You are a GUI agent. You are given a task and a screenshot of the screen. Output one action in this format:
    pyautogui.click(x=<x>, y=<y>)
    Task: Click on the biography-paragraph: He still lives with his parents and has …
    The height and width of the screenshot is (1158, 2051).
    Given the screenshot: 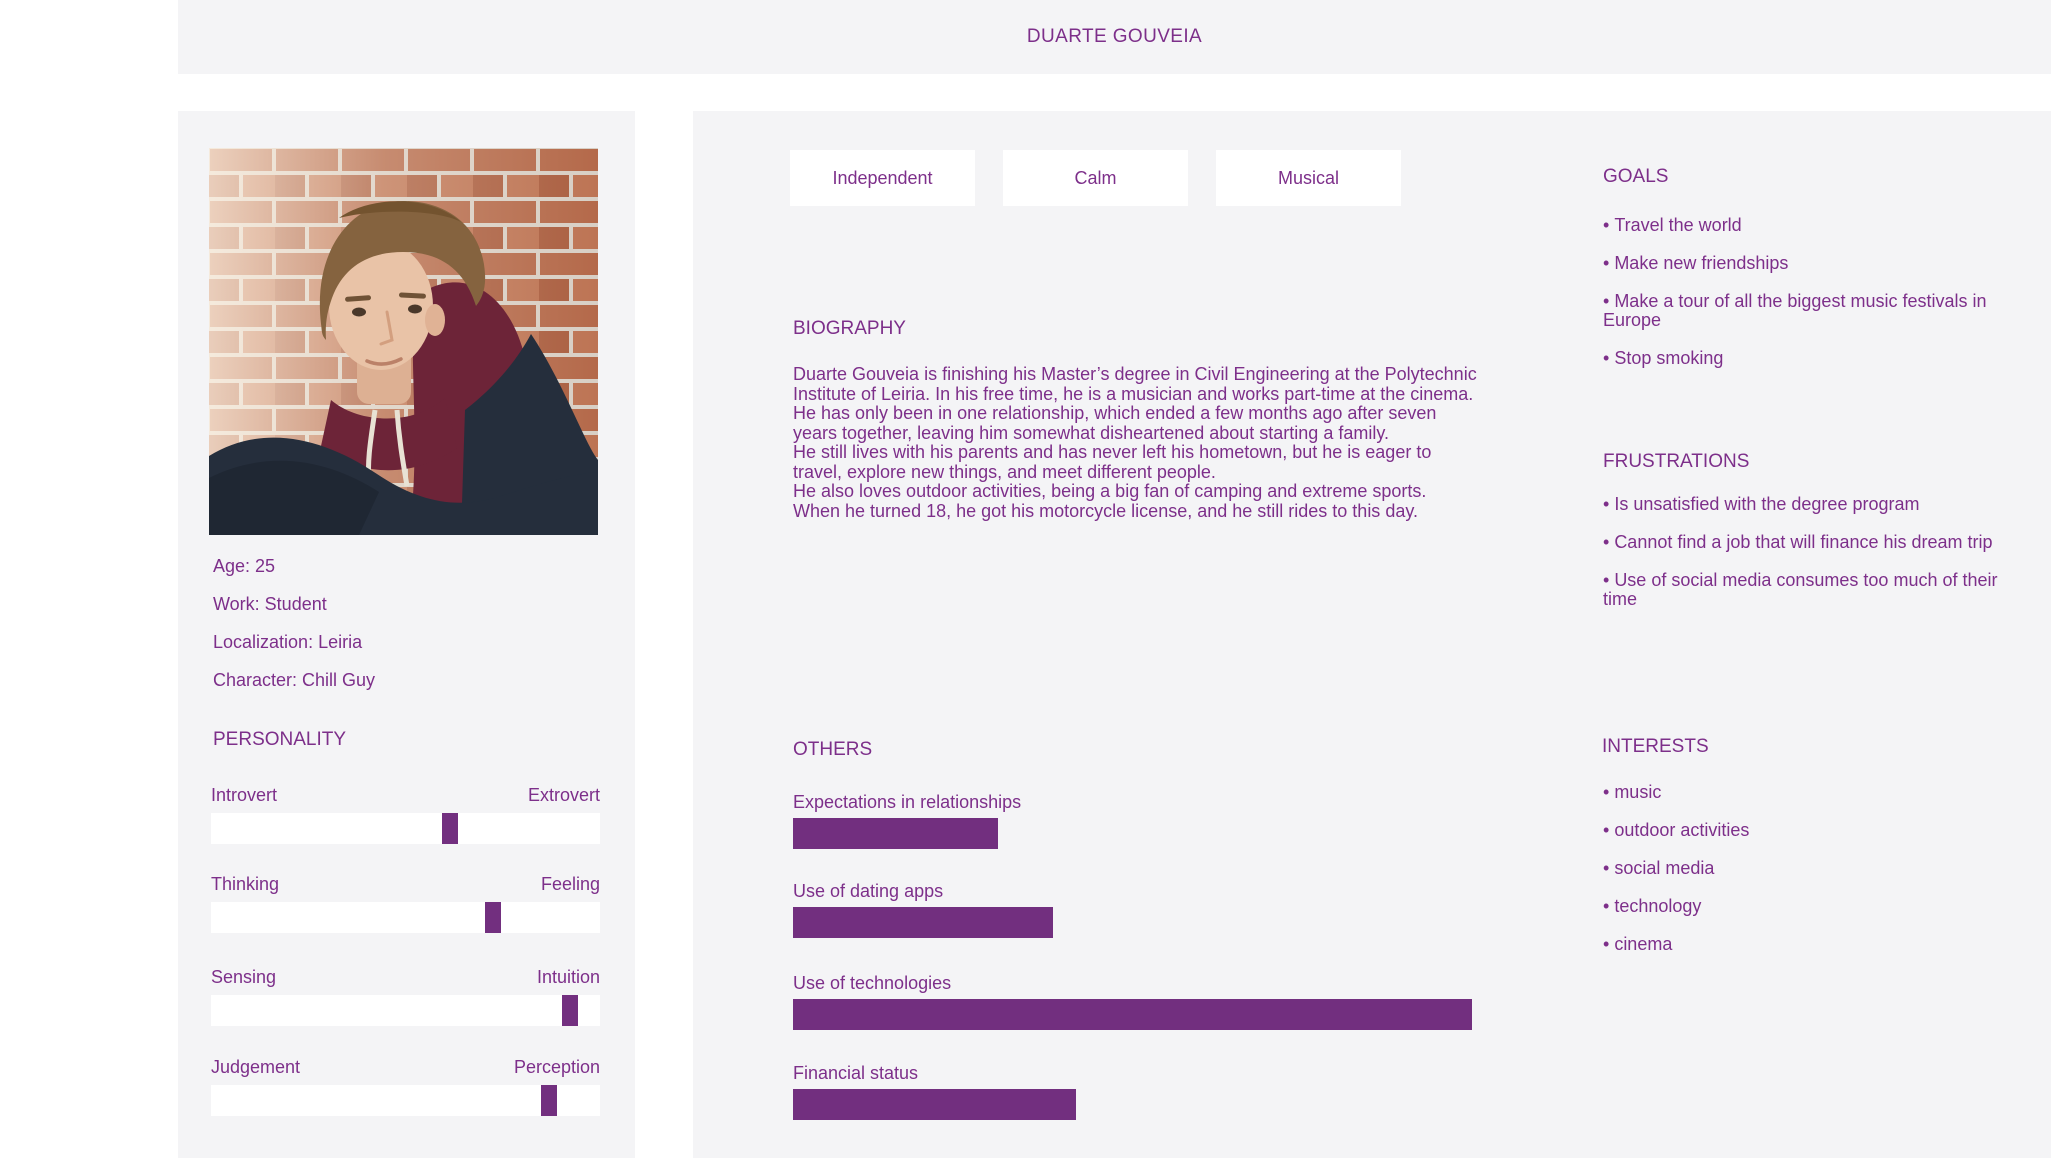 What is the action you would take?
    pyautogui.click(x=1112, y=462)
    